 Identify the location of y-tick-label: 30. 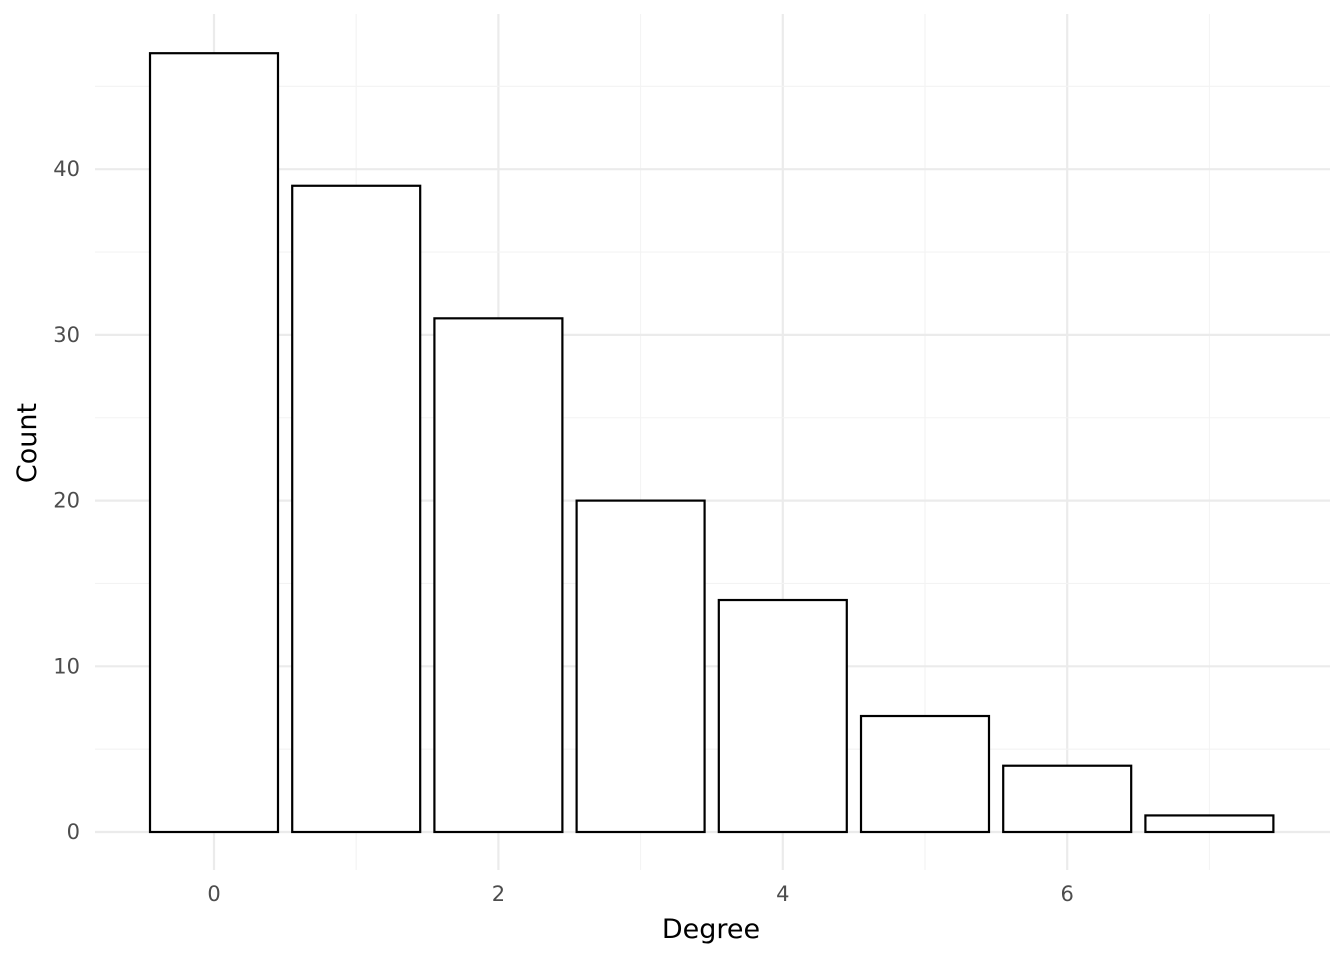
(66, 335).